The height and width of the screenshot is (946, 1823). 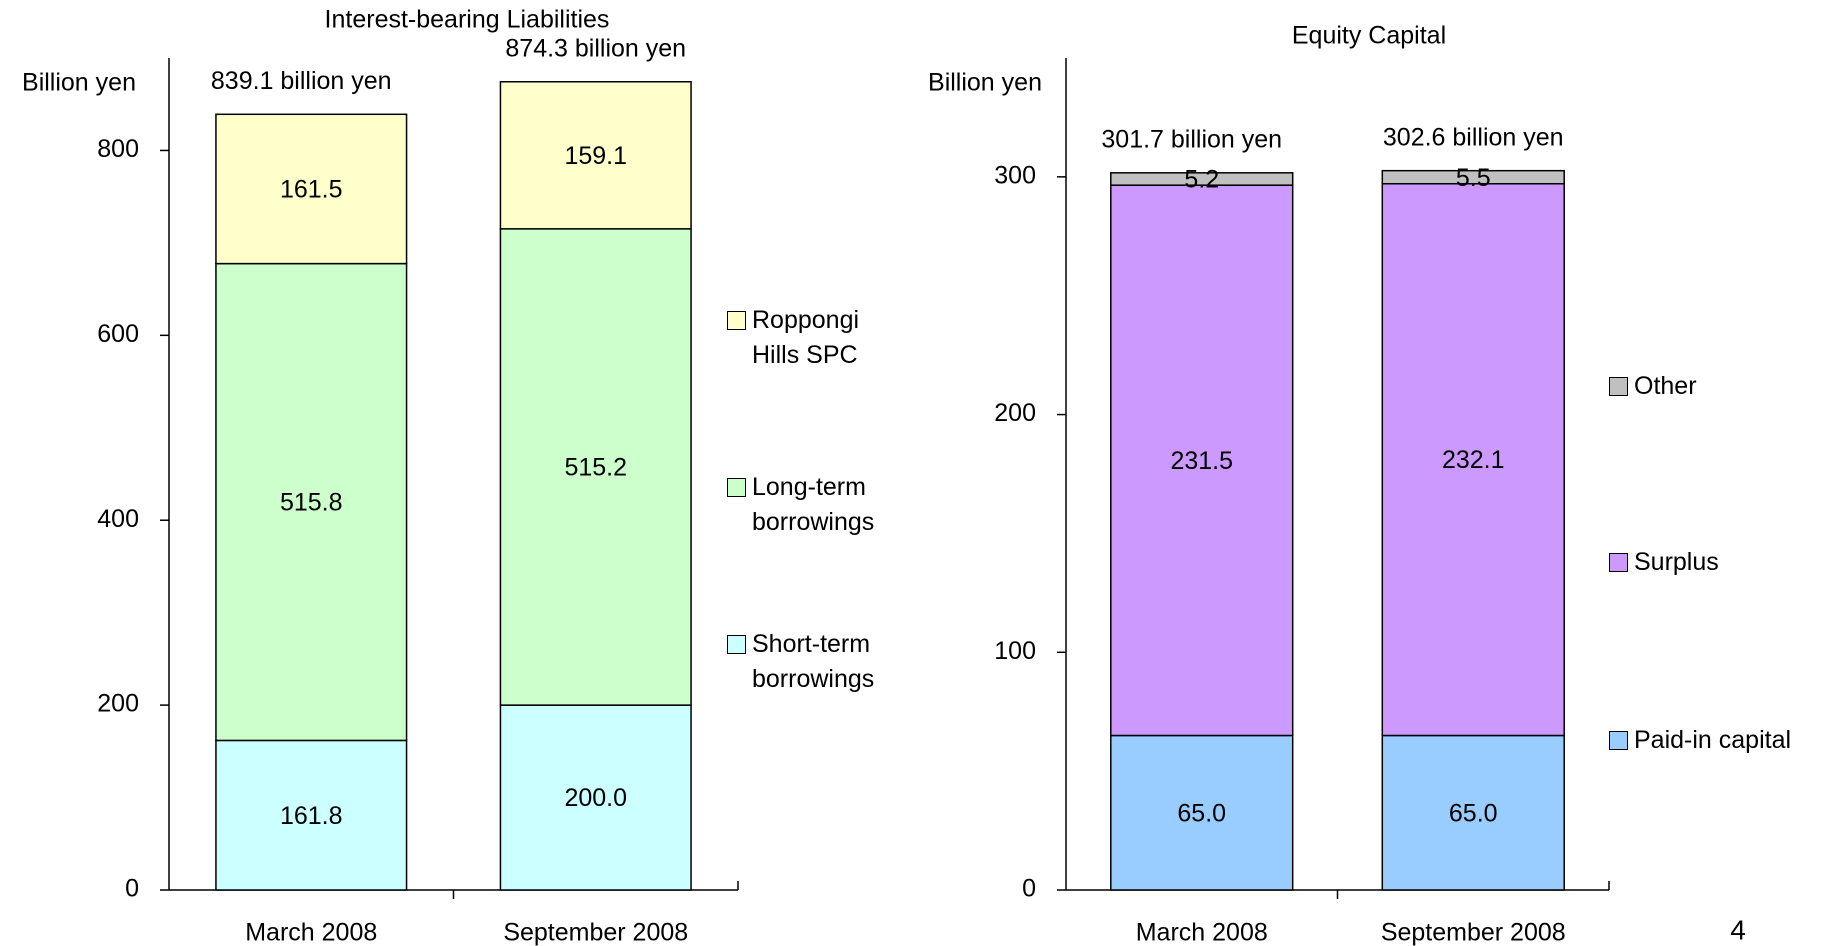 I want to click on data-label: 515.2, so click(x=595, y=468).